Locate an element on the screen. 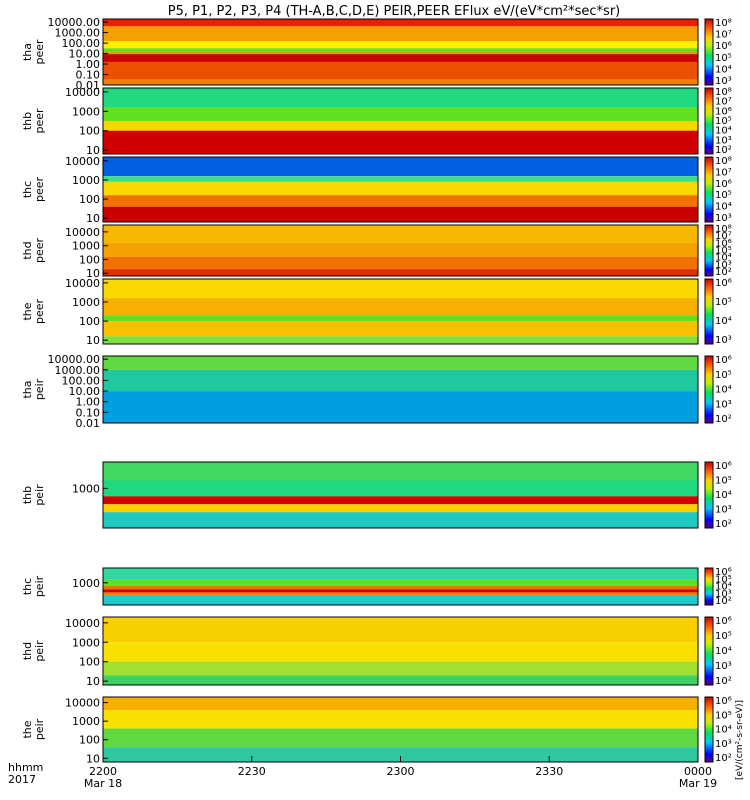  y-tick-label: 100 is located at coordinates (89, 321).